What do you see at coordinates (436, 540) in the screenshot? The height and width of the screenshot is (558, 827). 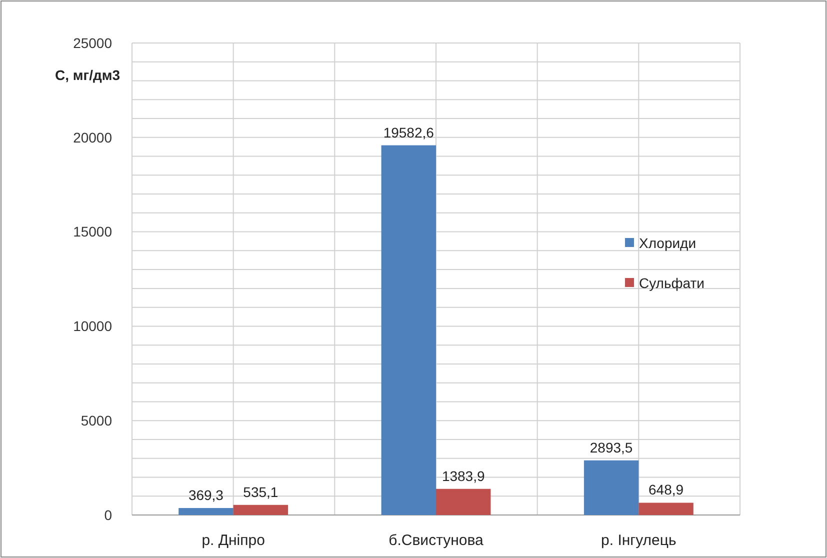 I see `x-tick-label: б.Свистунова` at bounding box center [436, 540].